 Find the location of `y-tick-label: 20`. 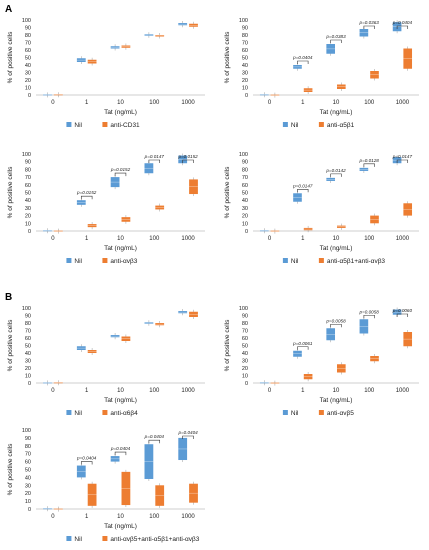

y-tick-label: 20 is located at coordinates (245, 217).